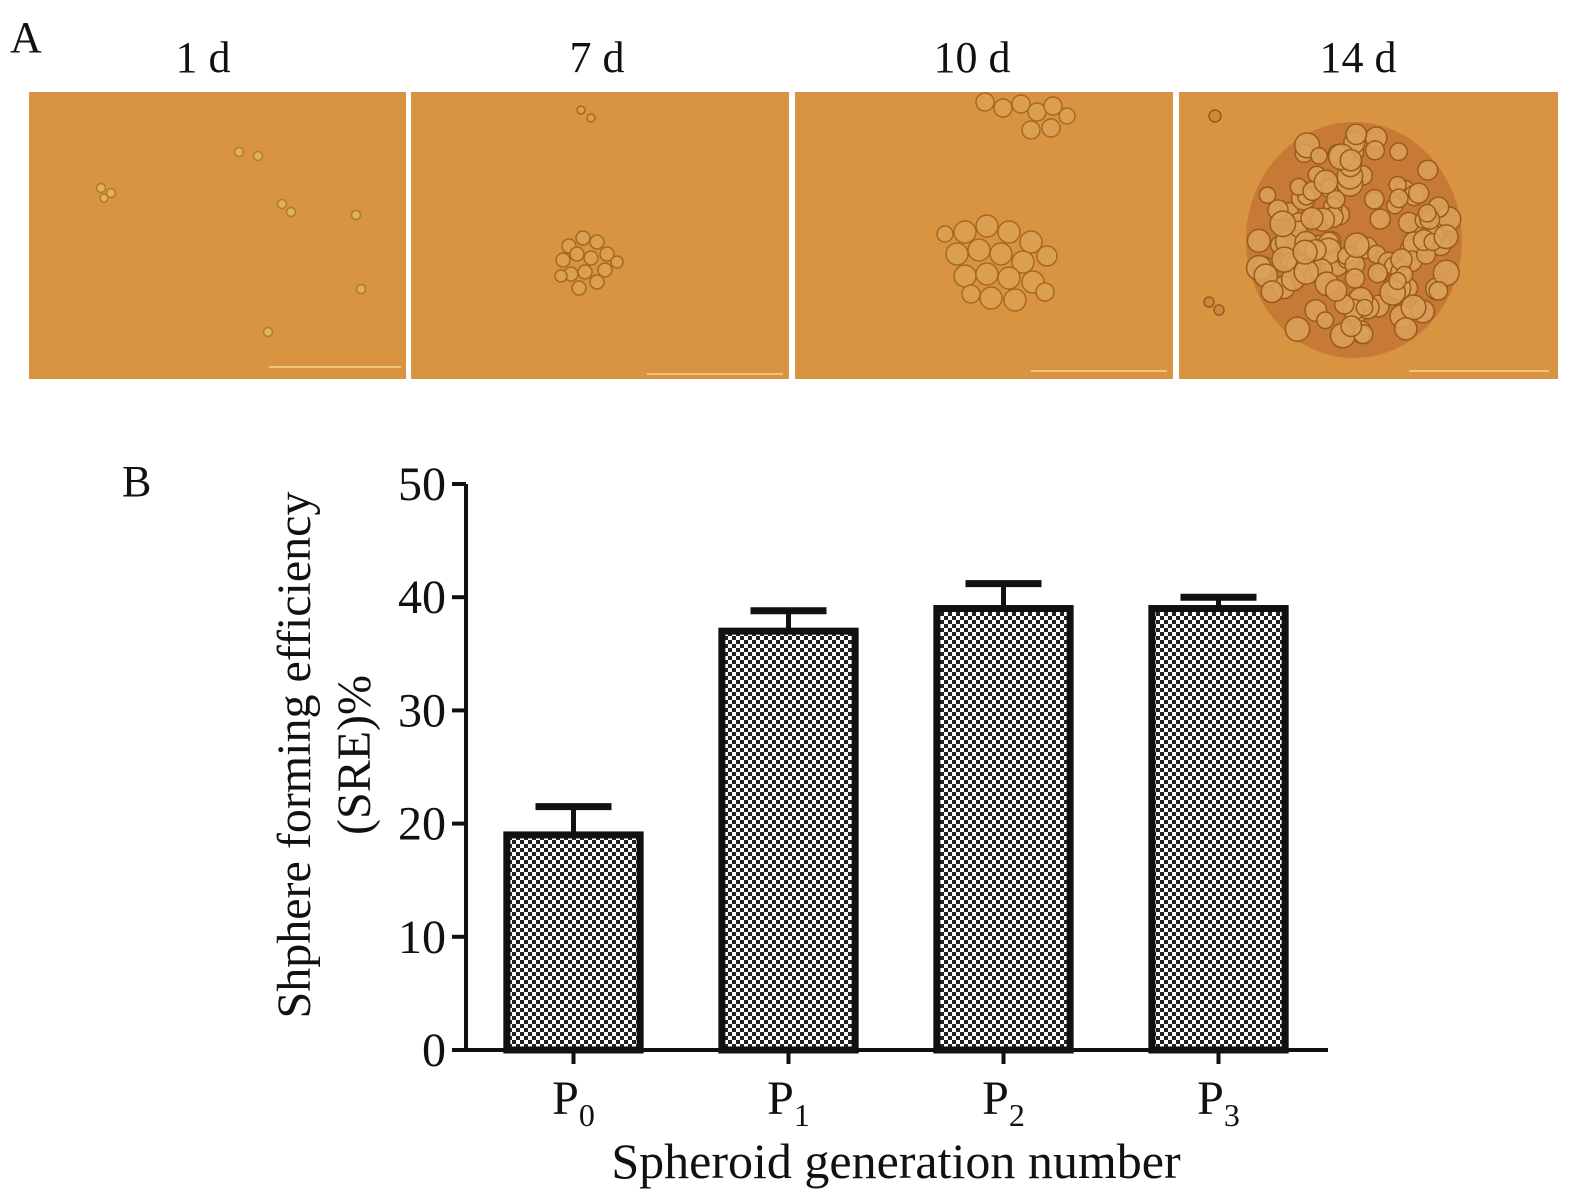  What do you see at coordinates (597, 57) in the screenshot?
I see `day-label-2: 7 d` at bounding box center [597, 57].